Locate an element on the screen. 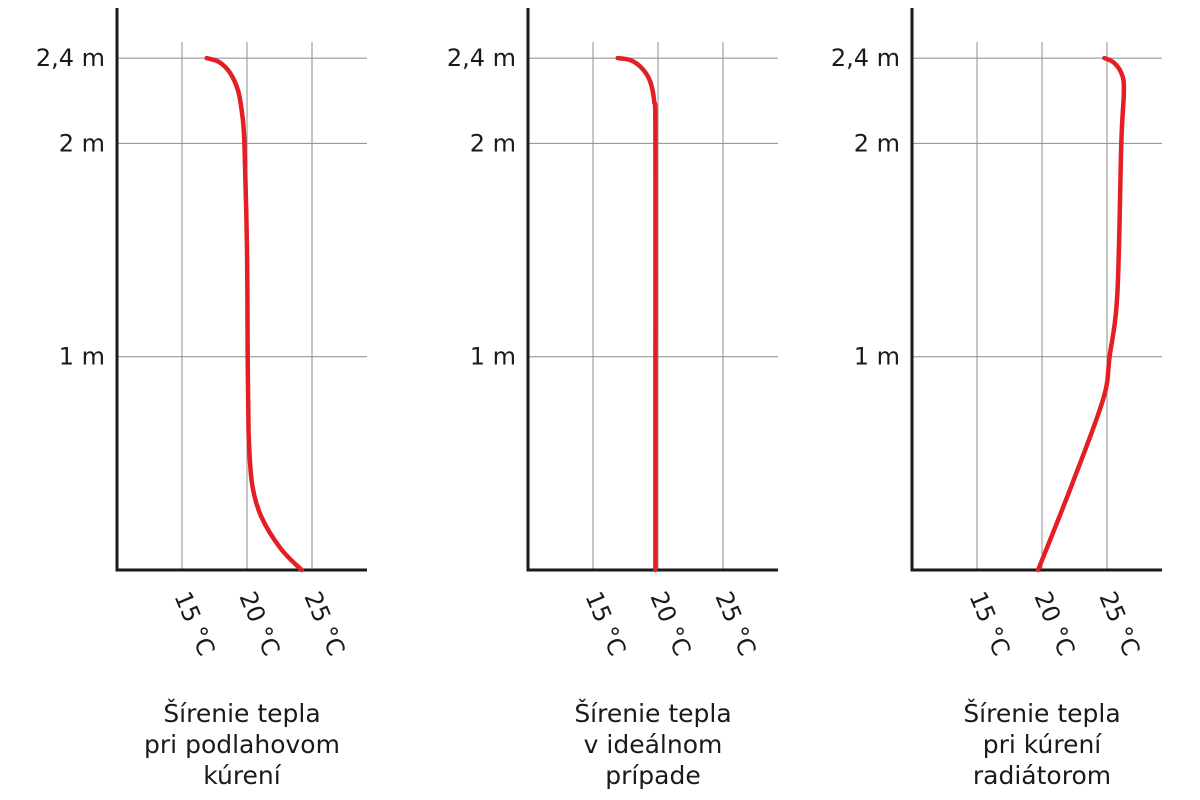  caption-line: pri podlahovom is located at coordinates (242, 744).